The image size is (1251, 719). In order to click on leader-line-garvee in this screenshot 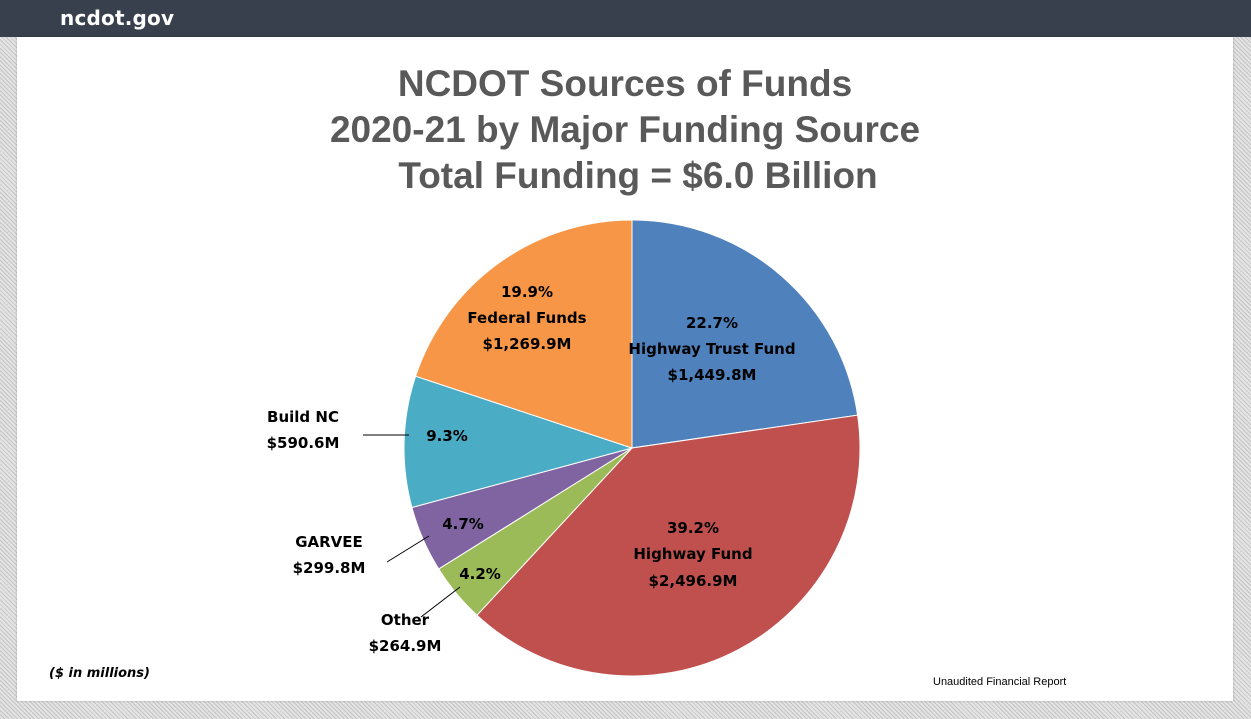, I will do `click(408, 549)`.